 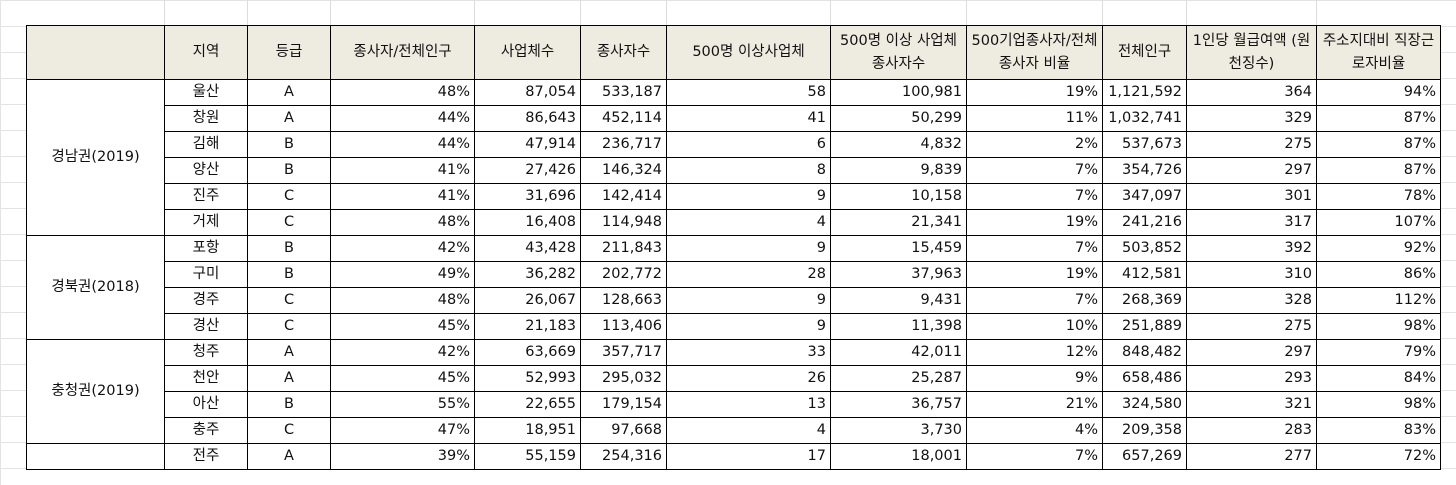 What do you see at coordinates (1251, 274) in the screenshot?
I see `table-cell: 310` at bounding box center [1251, 274].